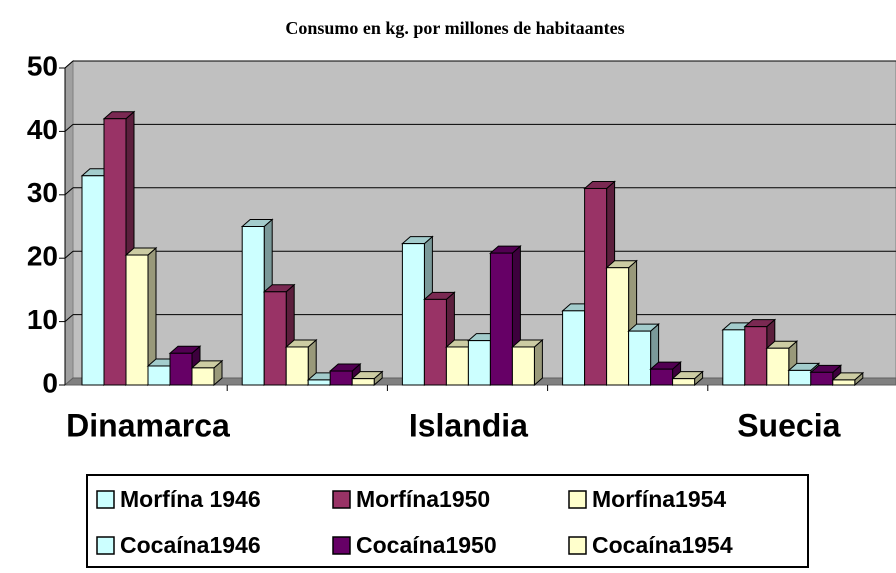 This screenshot has width=896, height=573. I want to click on legend, so click(447, 521).